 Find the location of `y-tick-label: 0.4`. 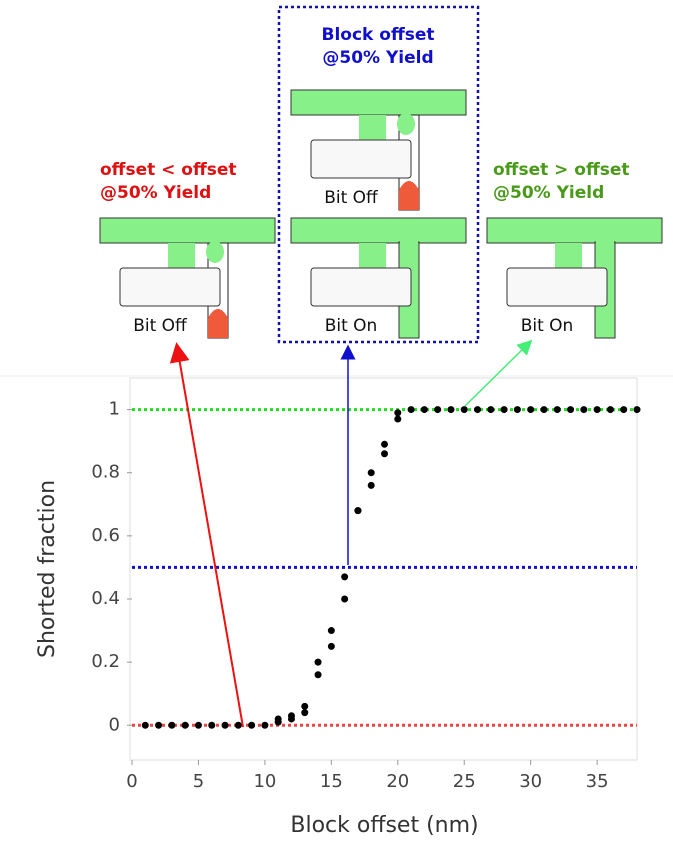

y-tick-label: 0.4 is located at coordinates (105, 598).